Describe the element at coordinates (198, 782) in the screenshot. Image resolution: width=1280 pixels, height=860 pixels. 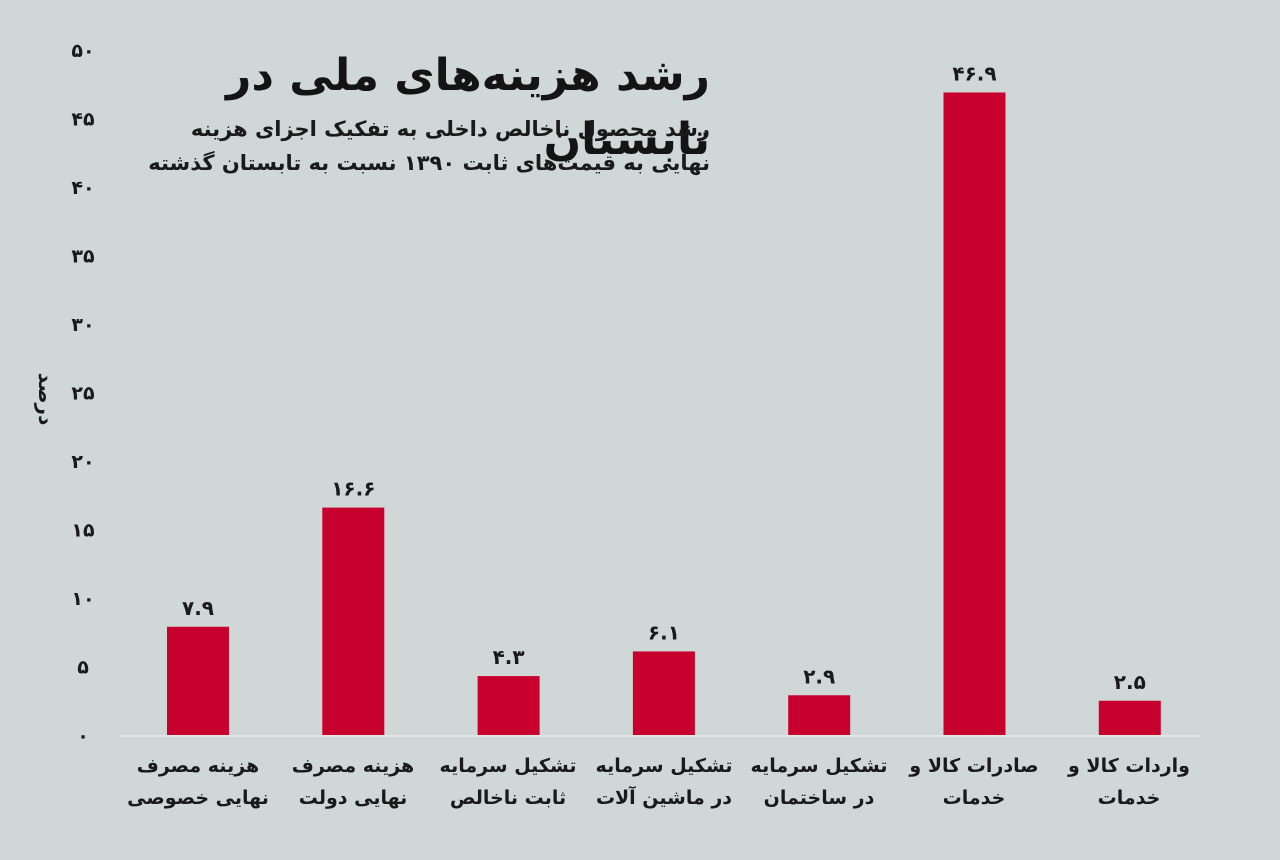
I see `category-label-private-consumption: هزینه مصرف نهایی خصوصی` at that location.